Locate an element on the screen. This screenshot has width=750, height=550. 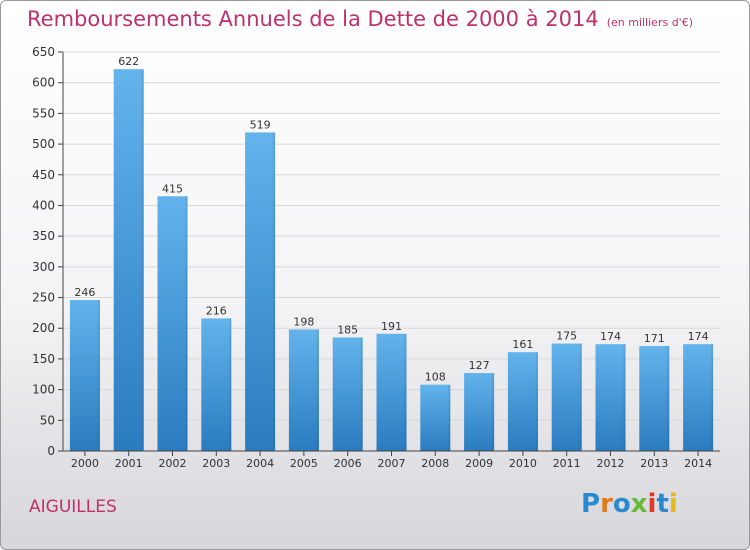
bar-2000 is located at coordinates (84, 375).